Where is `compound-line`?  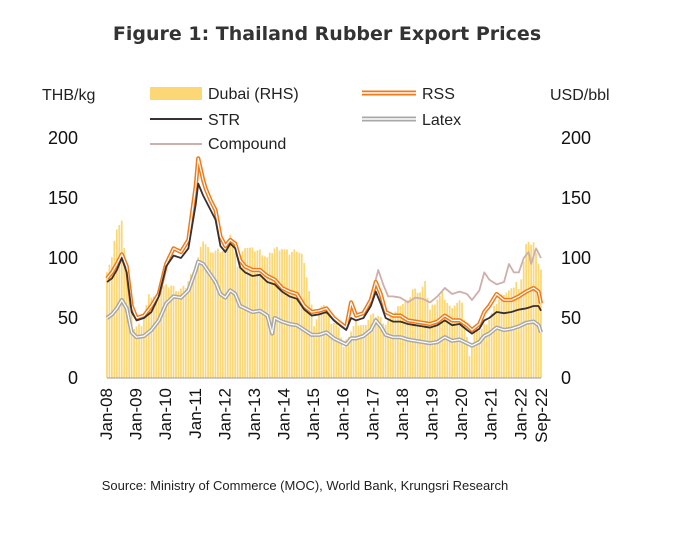 compound-line is located at coordinates (455, 275).